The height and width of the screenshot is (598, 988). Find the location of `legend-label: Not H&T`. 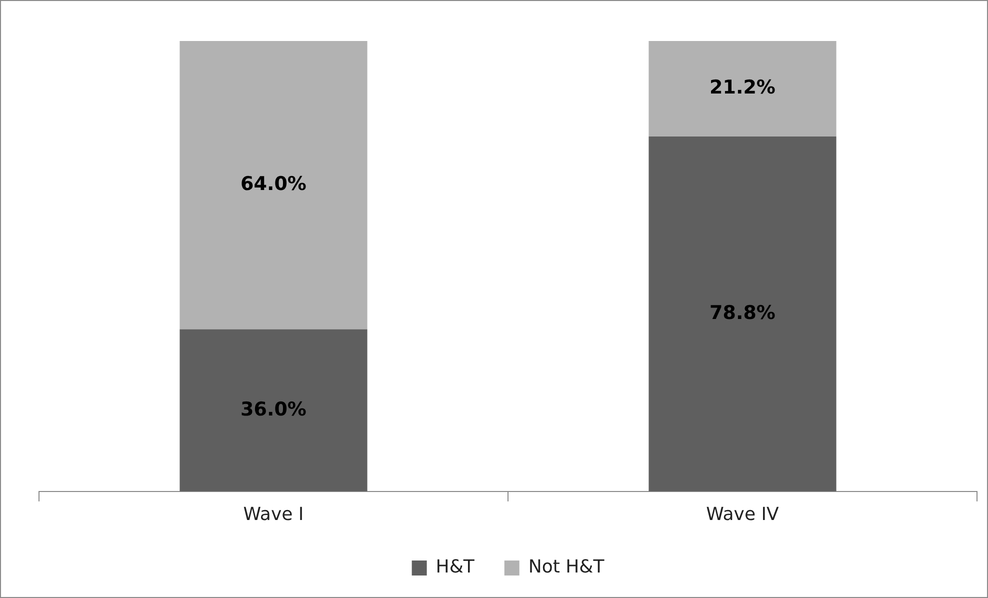

legend-label: Not H&T is located at coordinates (567, 567).